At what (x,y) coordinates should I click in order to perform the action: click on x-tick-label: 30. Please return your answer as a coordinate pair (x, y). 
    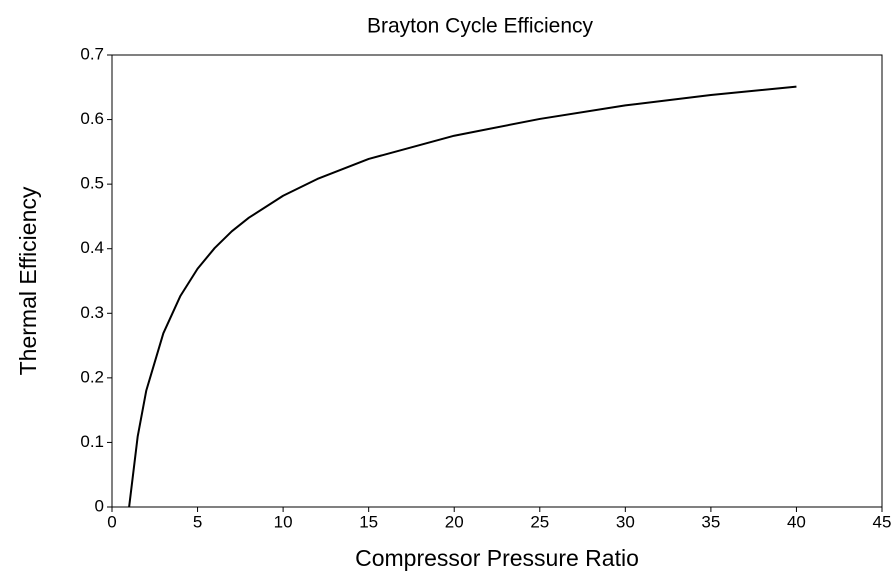
    Looking at the image, I should click on (625, 521).